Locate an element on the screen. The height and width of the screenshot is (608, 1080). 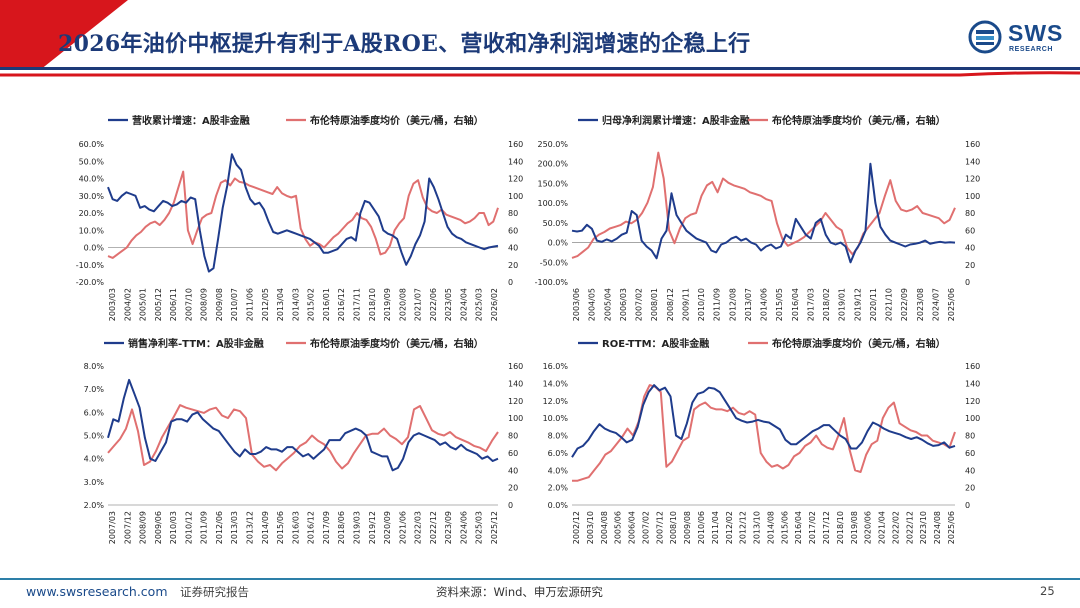
legend-label-oil: 布伦特原油季度均价（美元/桶，右轴） is located at coordinates (397, 343).